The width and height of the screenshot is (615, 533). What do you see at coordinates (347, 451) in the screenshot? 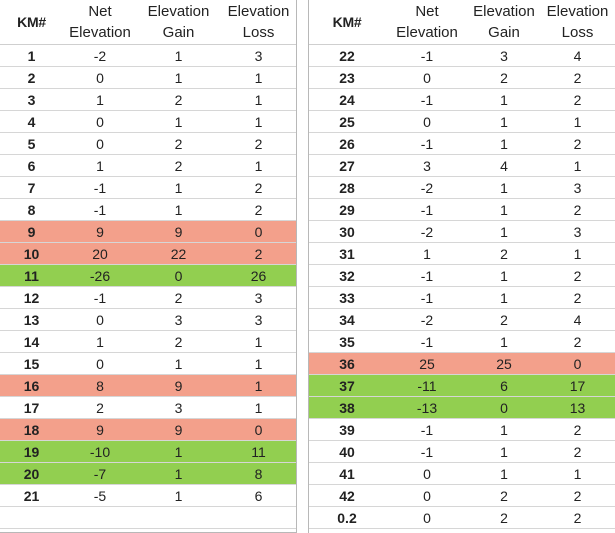
I see `cell-km: 40` at bounding box center [347, 451].